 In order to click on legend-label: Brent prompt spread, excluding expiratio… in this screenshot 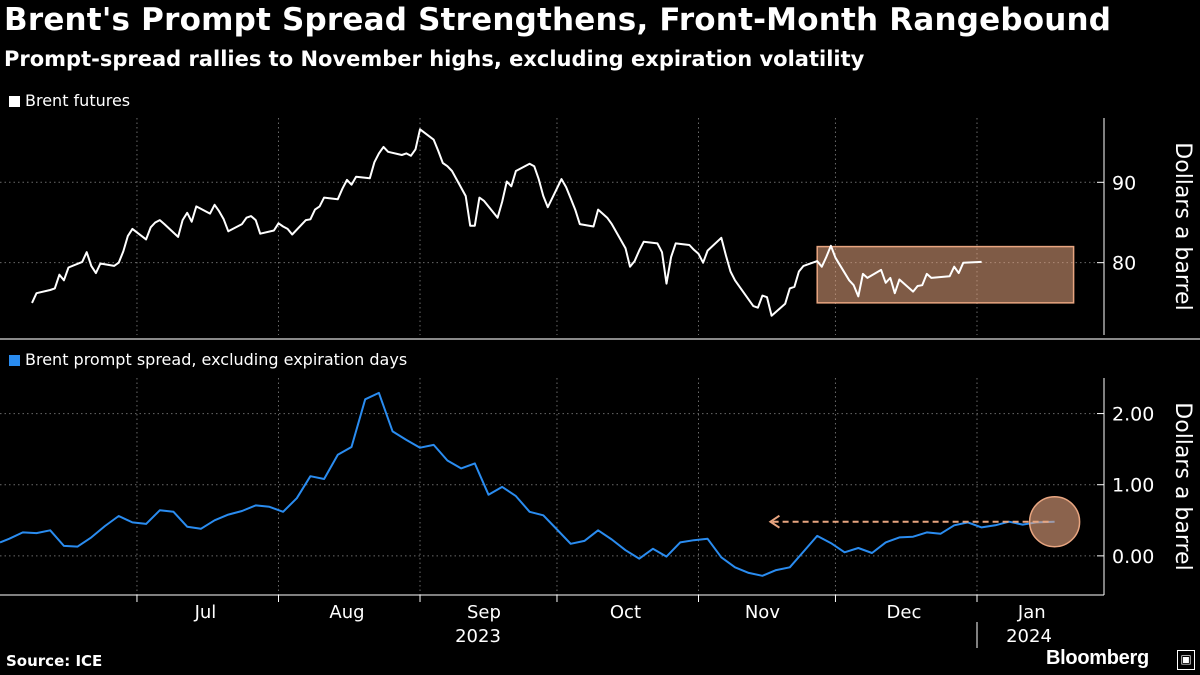, I will do `click(216, 359)`.